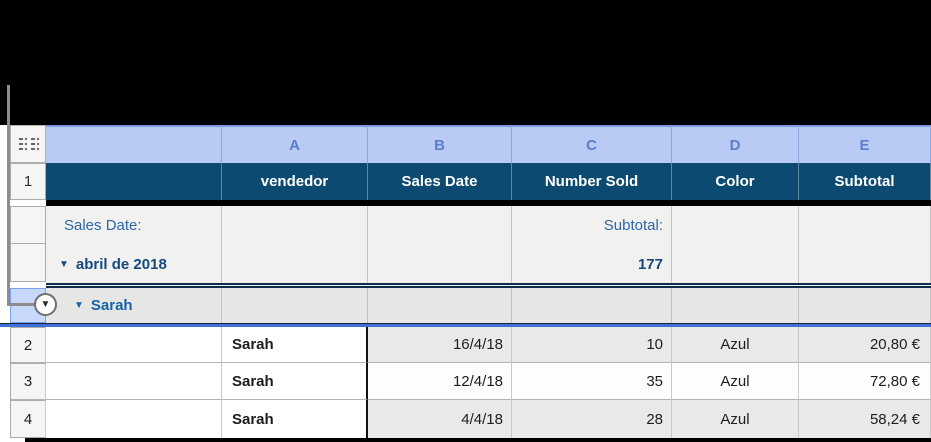 The image size is (931, 442). Describe the element at coordinates (592, 345) in the screenshot. I see `cell-number-sold: 10` at that location.